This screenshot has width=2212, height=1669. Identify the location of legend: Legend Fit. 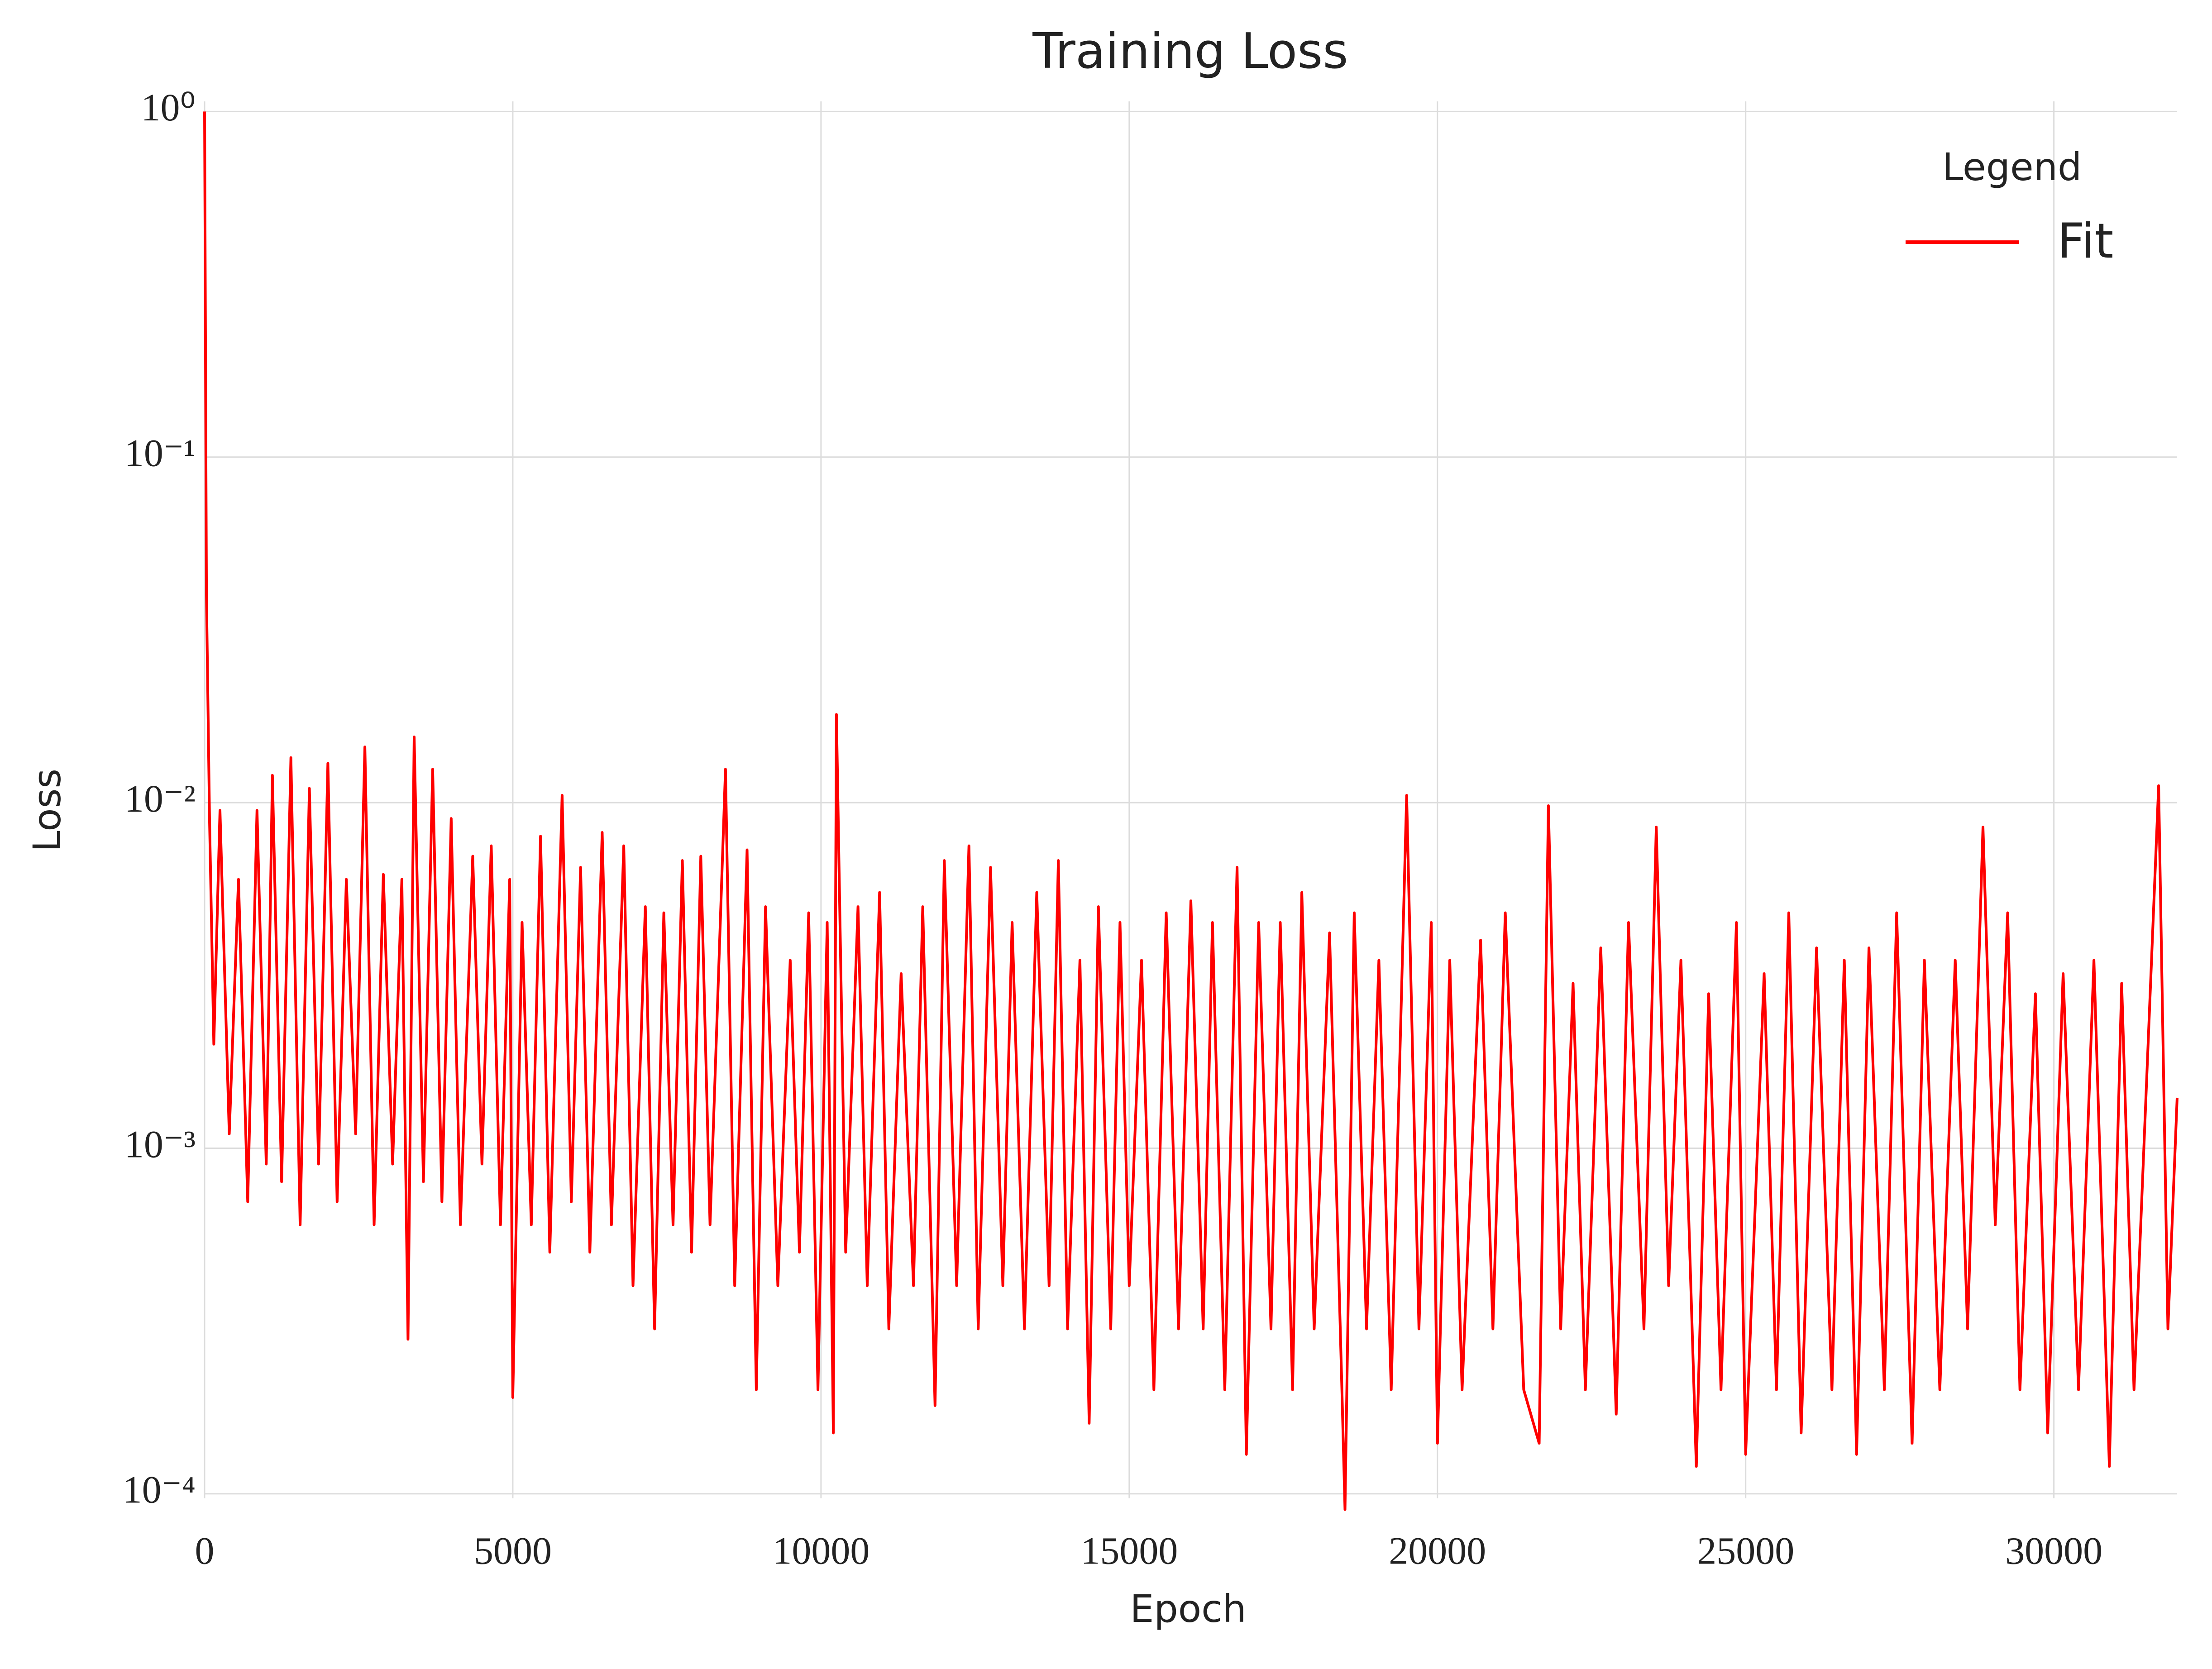
(2009, 207).